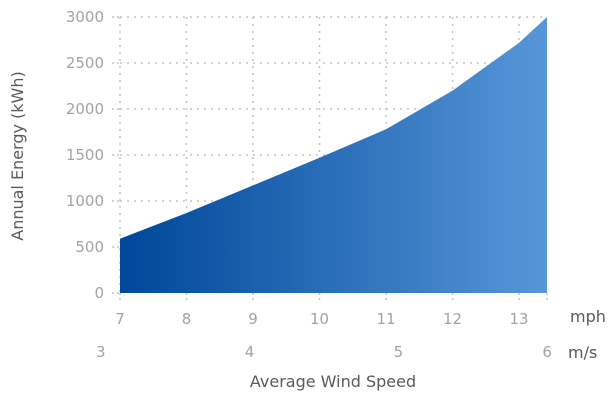 Image resolution: width=608 pixels, height=394 pixels. What do you see at coordinates (588, 316) in the screenshot?
I see `x-unit-primary: mph` at bounding box center [588, 316].